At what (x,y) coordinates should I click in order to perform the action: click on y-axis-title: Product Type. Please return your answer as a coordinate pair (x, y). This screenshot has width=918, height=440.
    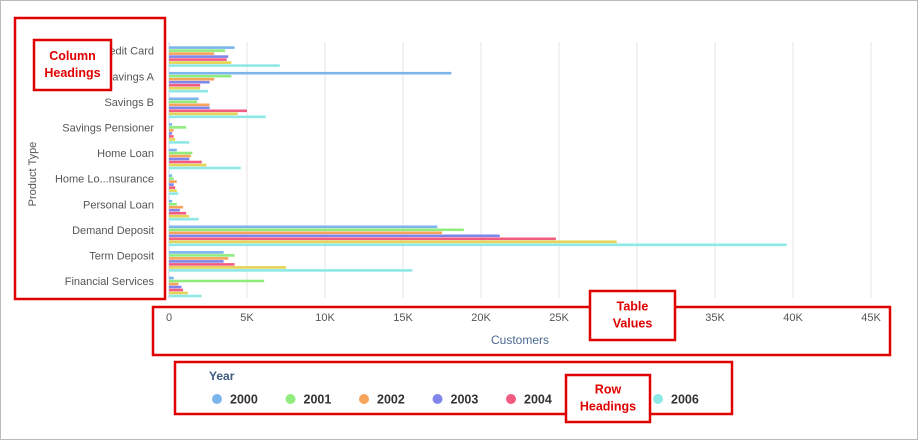
    Looking at the image, I should click on (33, 174).